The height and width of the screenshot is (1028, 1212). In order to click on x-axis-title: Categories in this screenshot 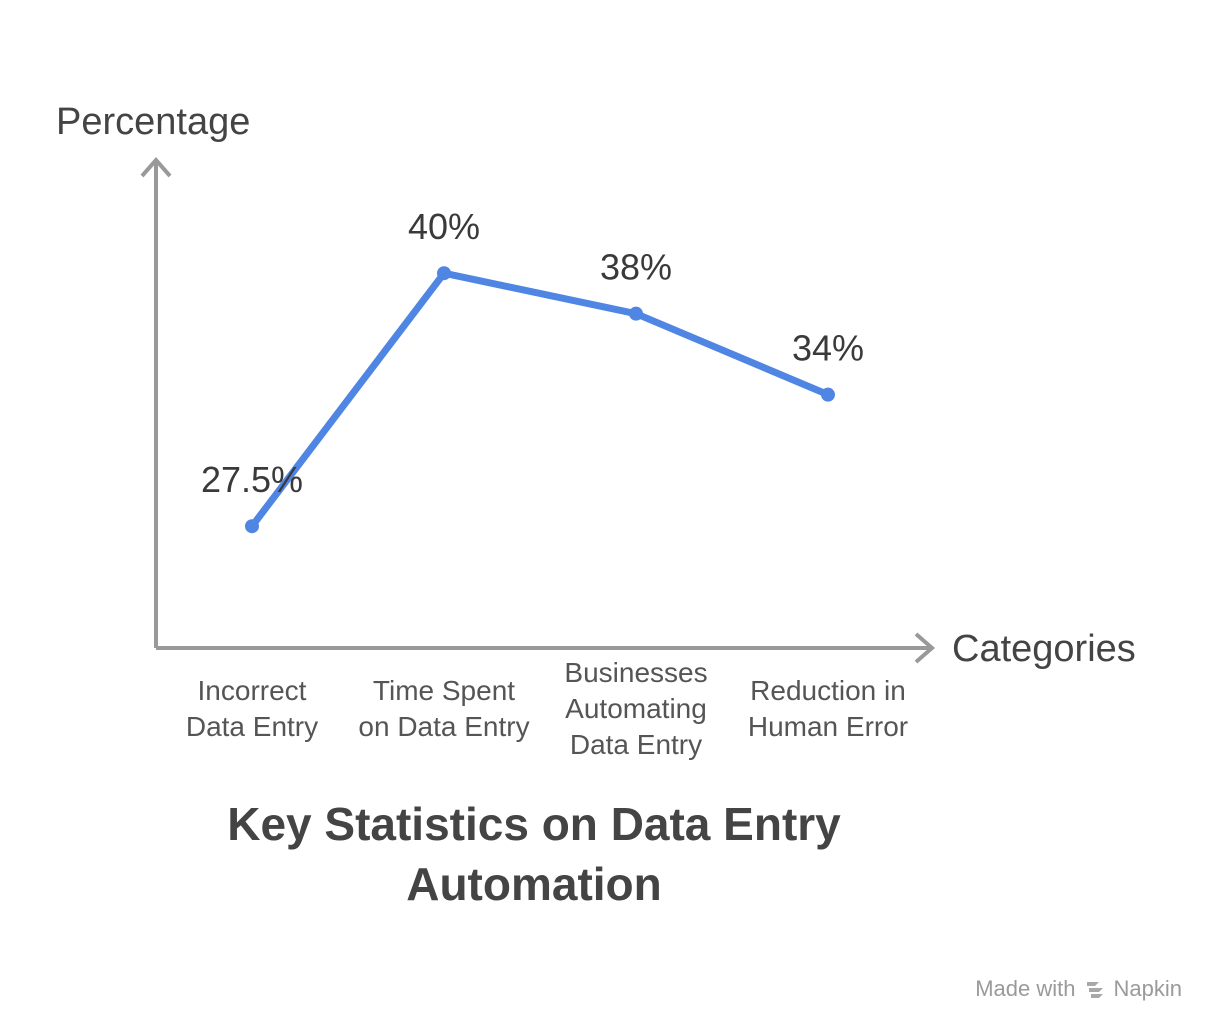, I will do `click(1044, 649)`.